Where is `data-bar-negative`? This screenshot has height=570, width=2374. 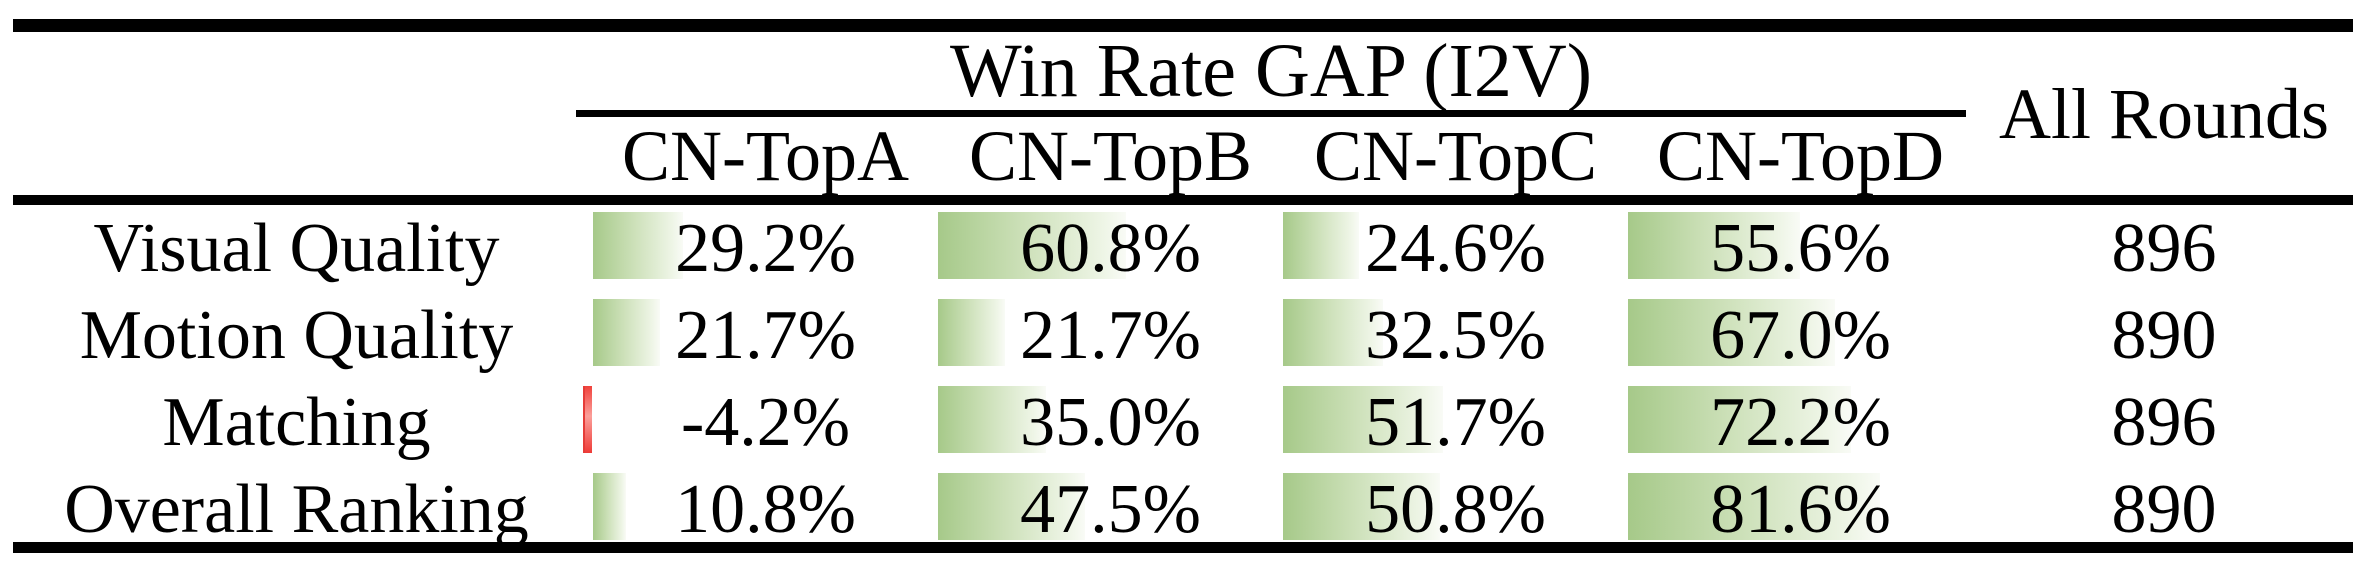
data-bar-negative is located at coordinates (587, 419).